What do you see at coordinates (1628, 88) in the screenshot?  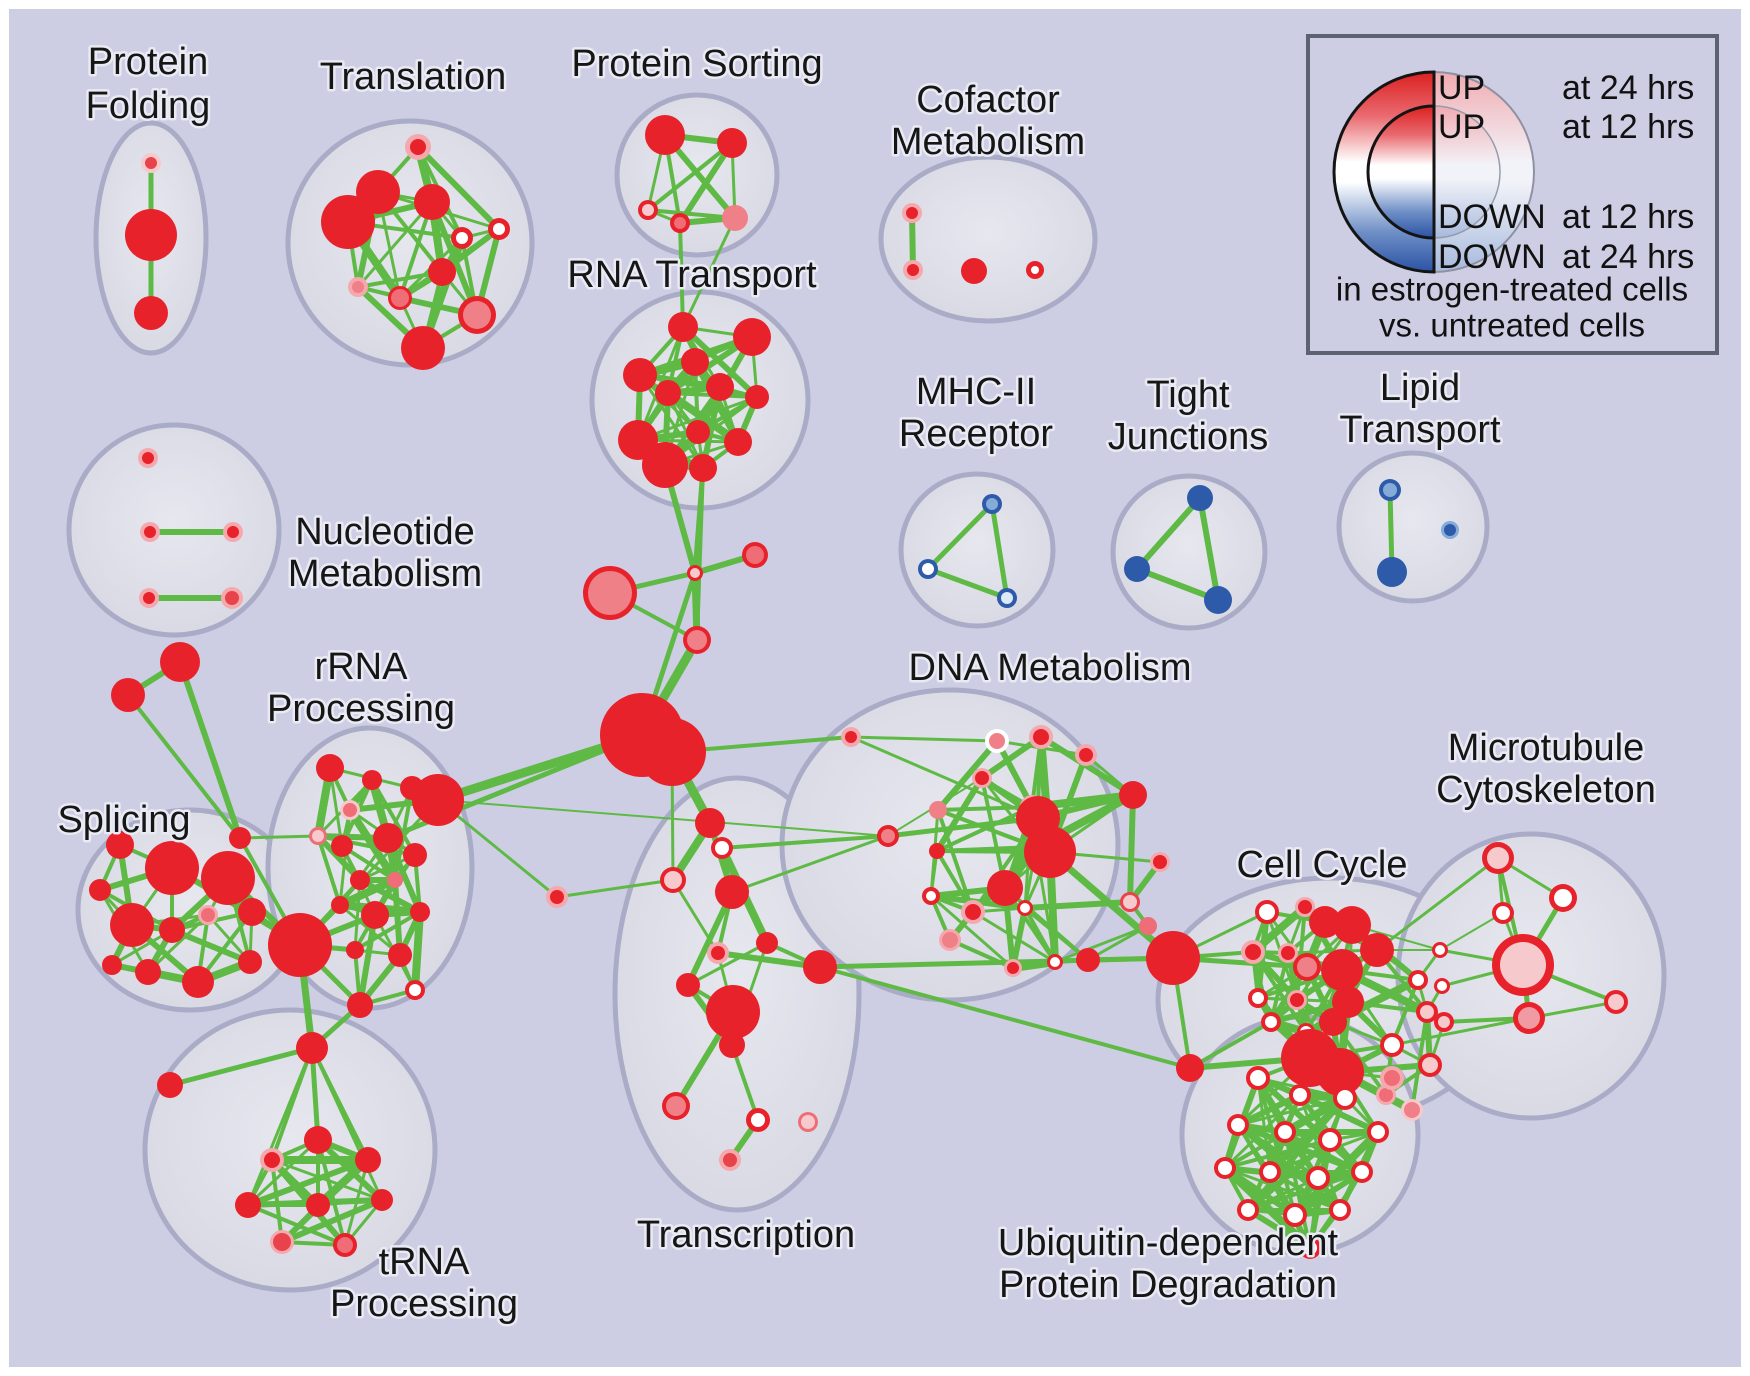 I see `legend-time-label: at 24 hrs` at bounding box center [1628, 88].